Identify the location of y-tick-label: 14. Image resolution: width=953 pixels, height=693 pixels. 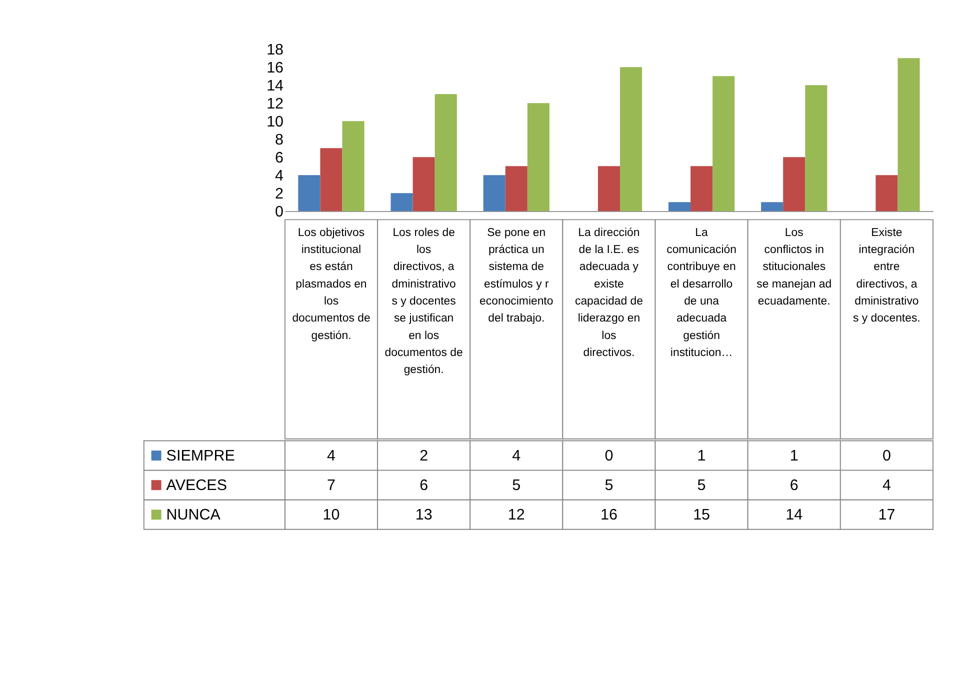
(275, 85).